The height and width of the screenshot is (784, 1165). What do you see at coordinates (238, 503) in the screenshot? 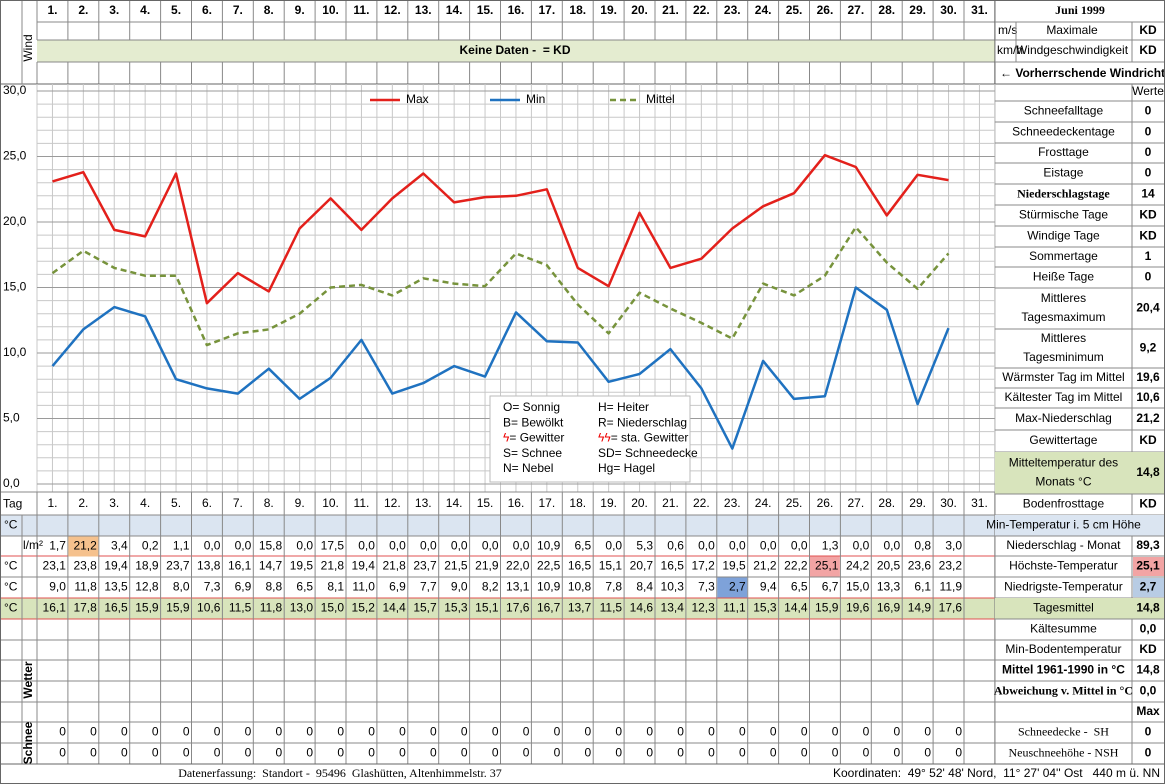
I see `day-label: 7.` at bounding box center [238, 503].